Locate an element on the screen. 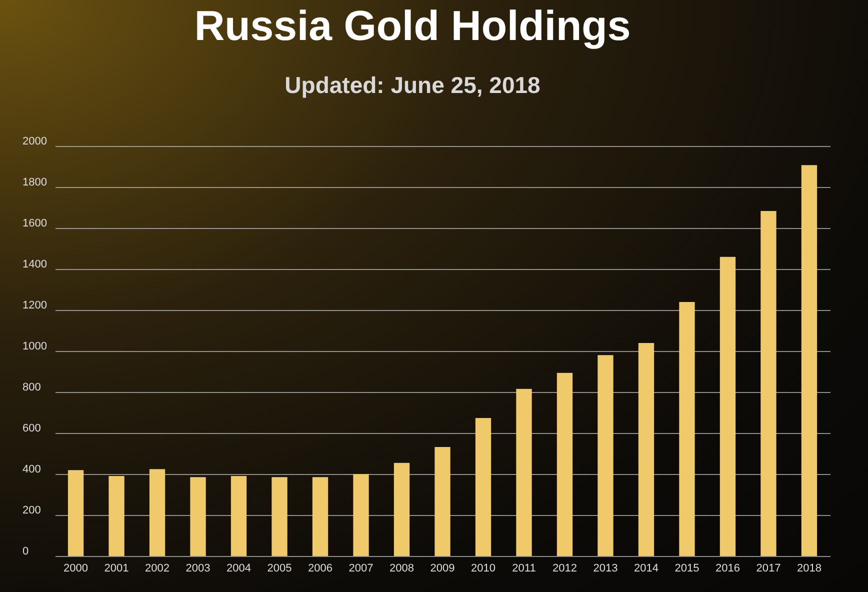  x-tick-label: 2014 is located at coordinates (646, 568).